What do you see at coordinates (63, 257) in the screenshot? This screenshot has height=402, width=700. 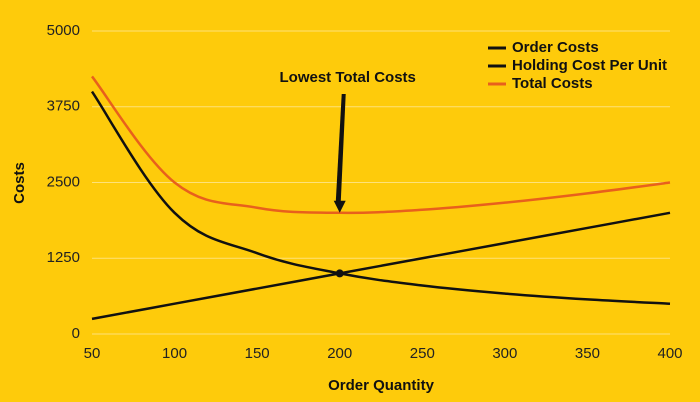 I see `y-tick-label: 1250` at bounding box center [63, 257].